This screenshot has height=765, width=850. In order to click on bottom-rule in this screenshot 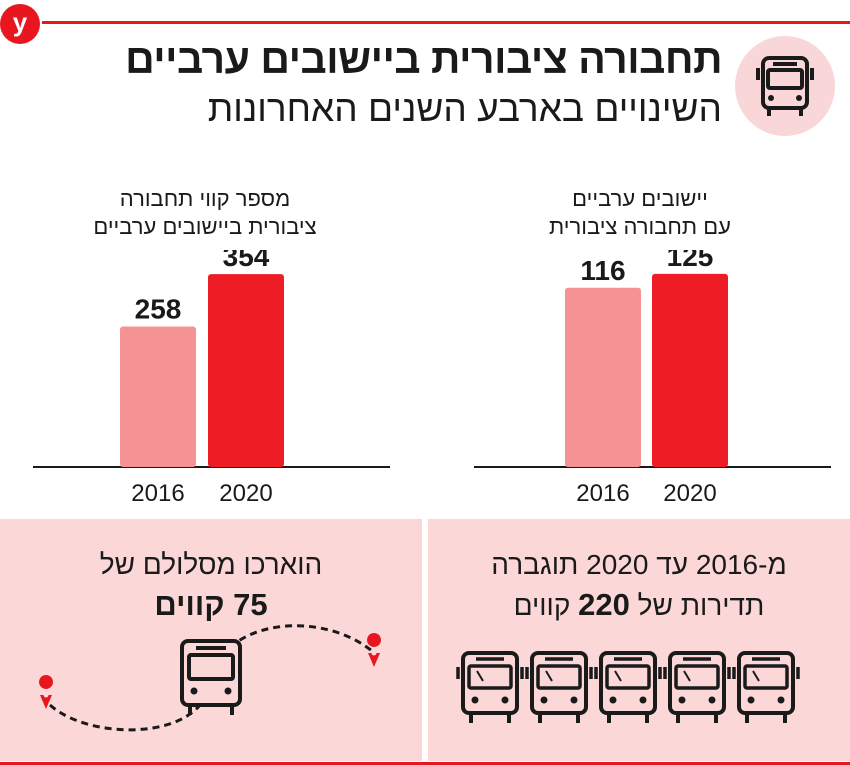, I will do `click(425, 763)`.